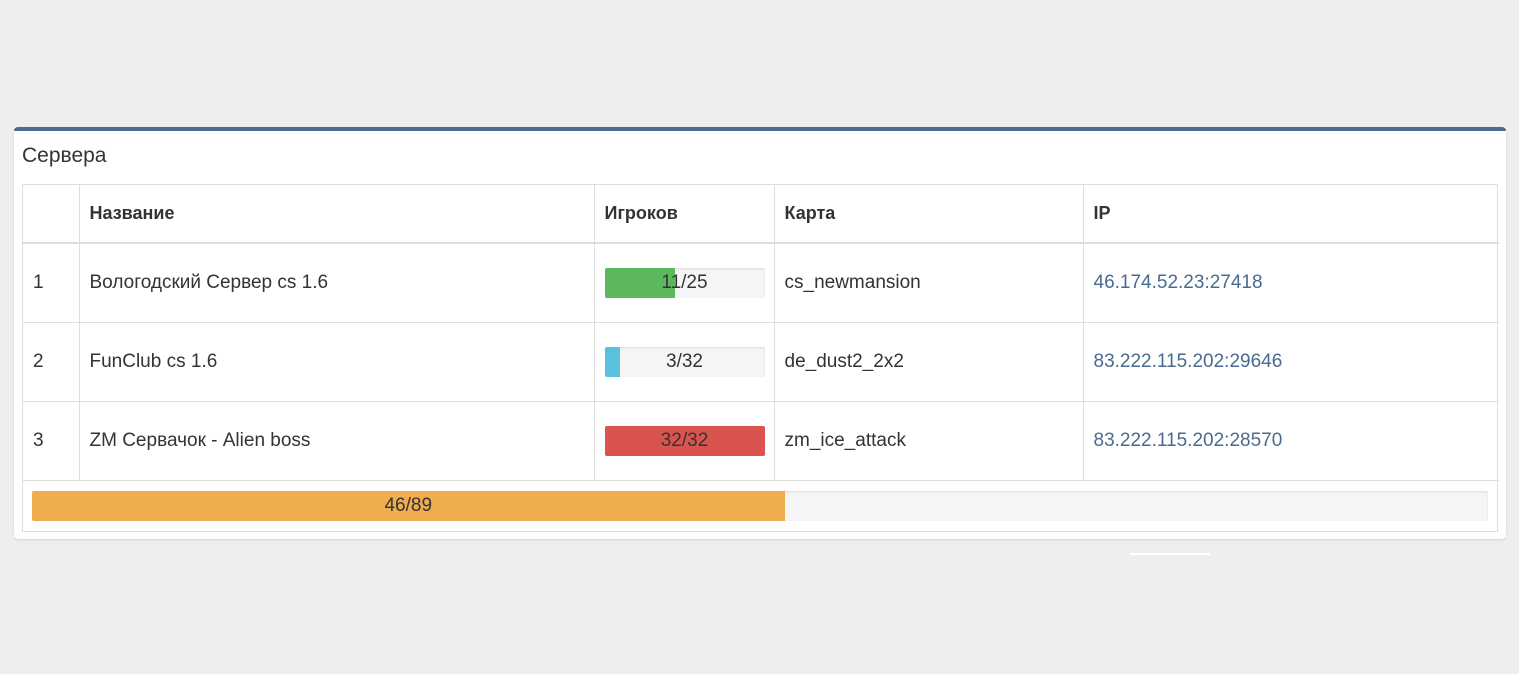 This screenshot has width=1519, height=674. Describe the element at coordinates (1291, 214) in the screenshot. I see `header-ip: IP` at that location.